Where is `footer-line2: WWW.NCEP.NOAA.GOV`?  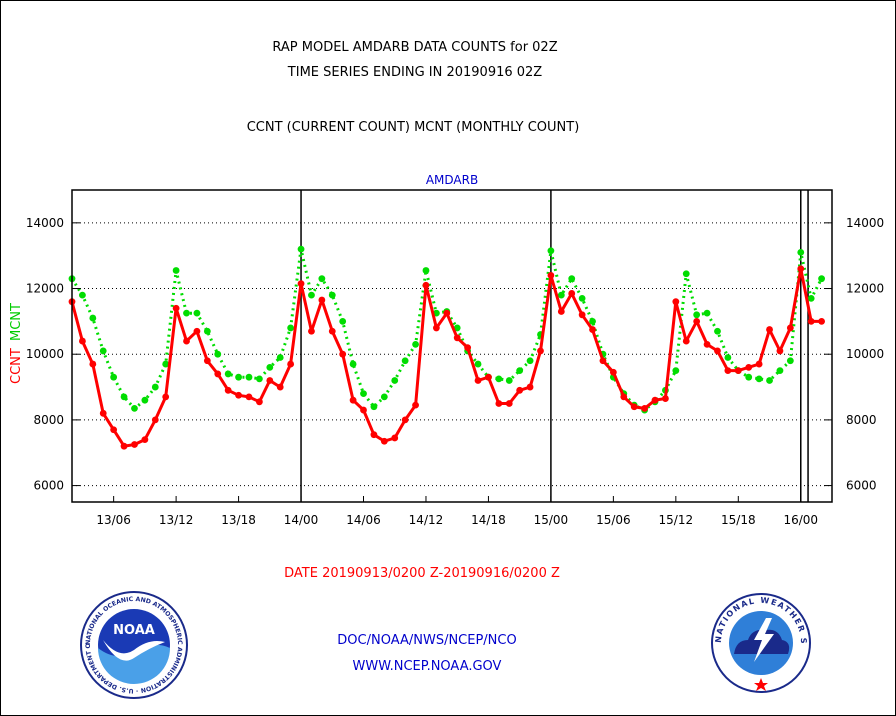
footer-line2: WWW.NCEP.NOAA.GOV is located at coordinates (427, 666).